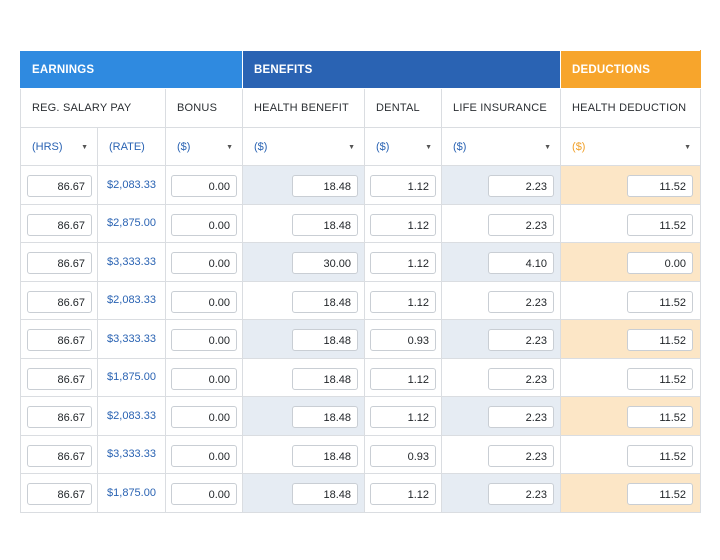 The image size is (720, 560). What do you see at coordinates (59, 146) in the screenshot?
I see `hrs-unit-select: (HRS) ▼` at bounding box center [59, 146].